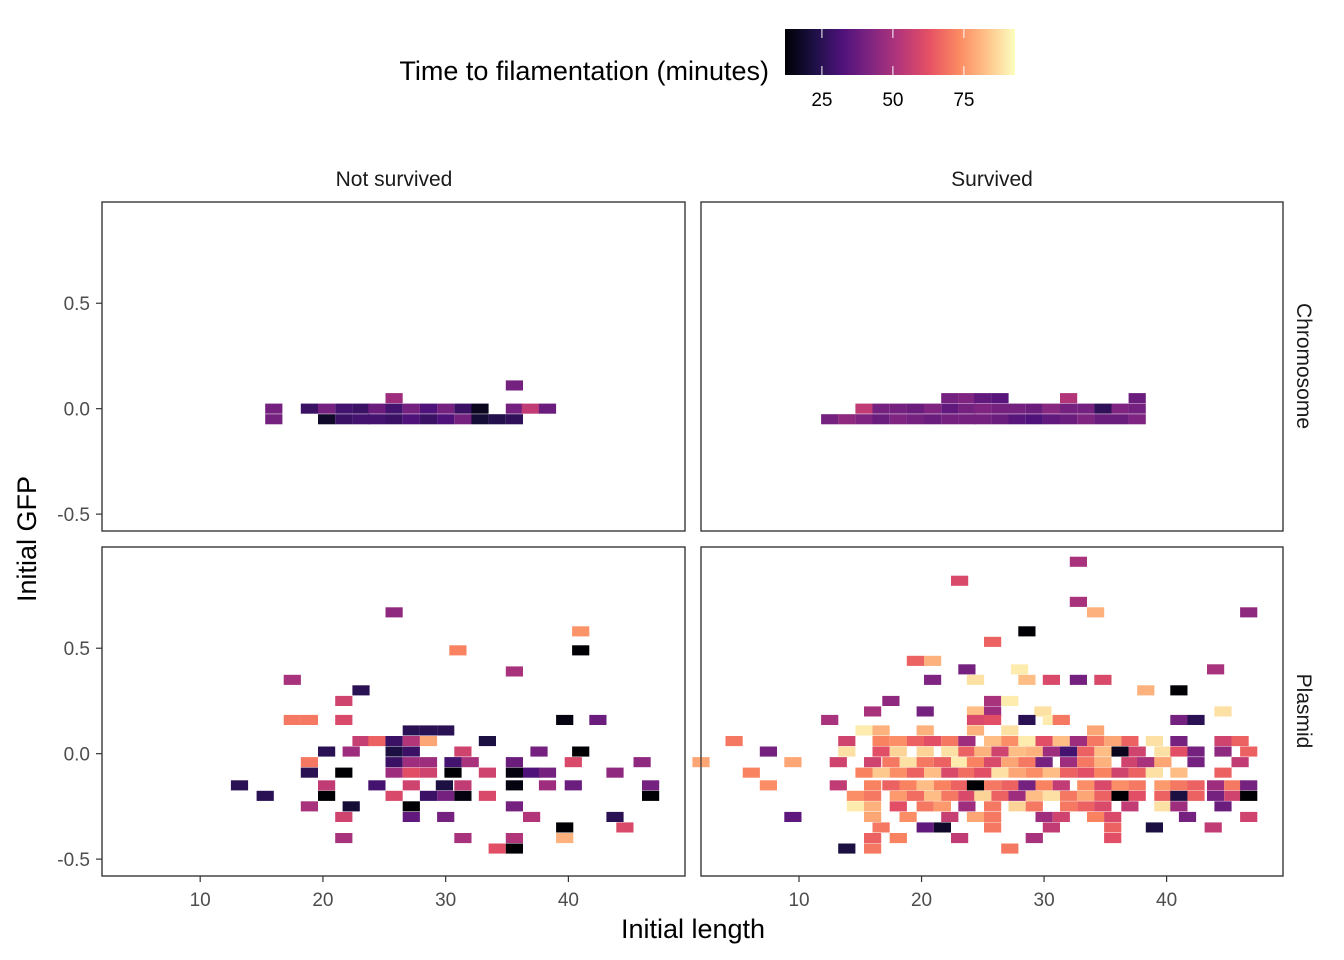 This screenshot has width=1344, height=960. Describe the element at coordinates (73, 515) in the screenshot. I see `y-tick-label: -0.5` at that location.